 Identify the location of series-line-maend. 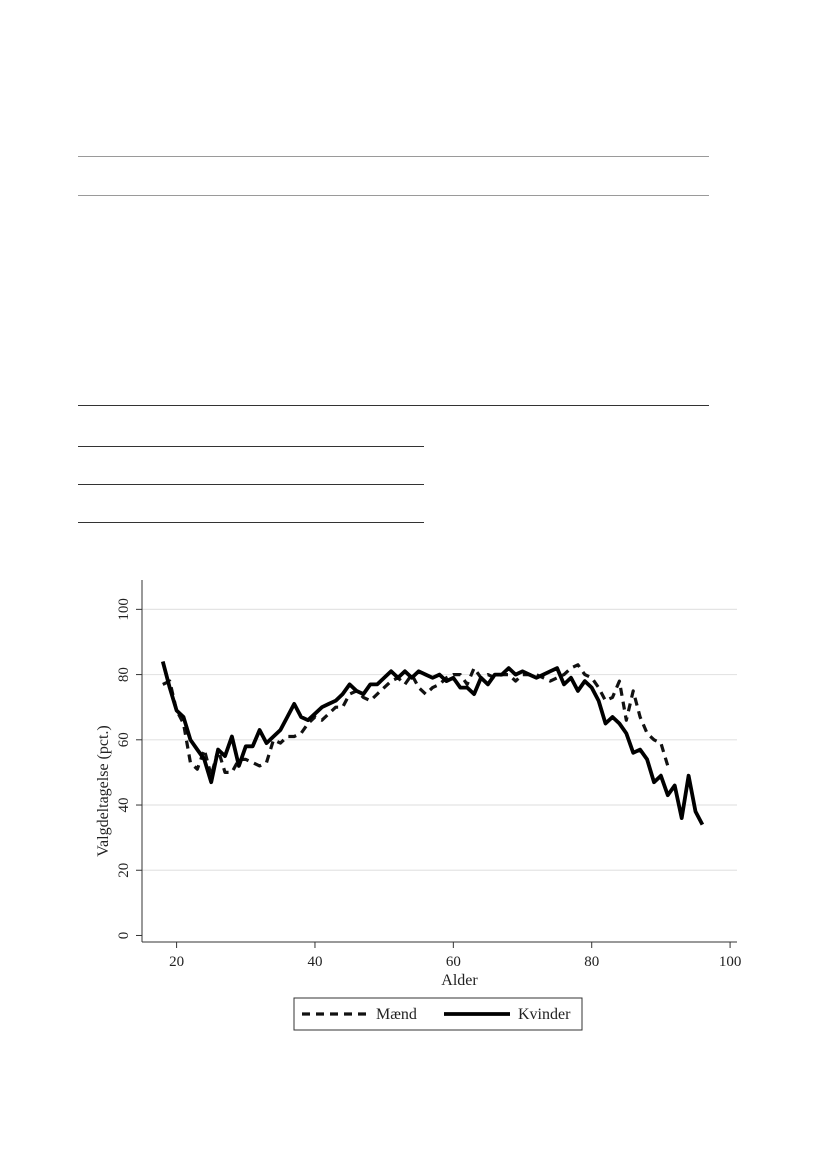
(416, 720).